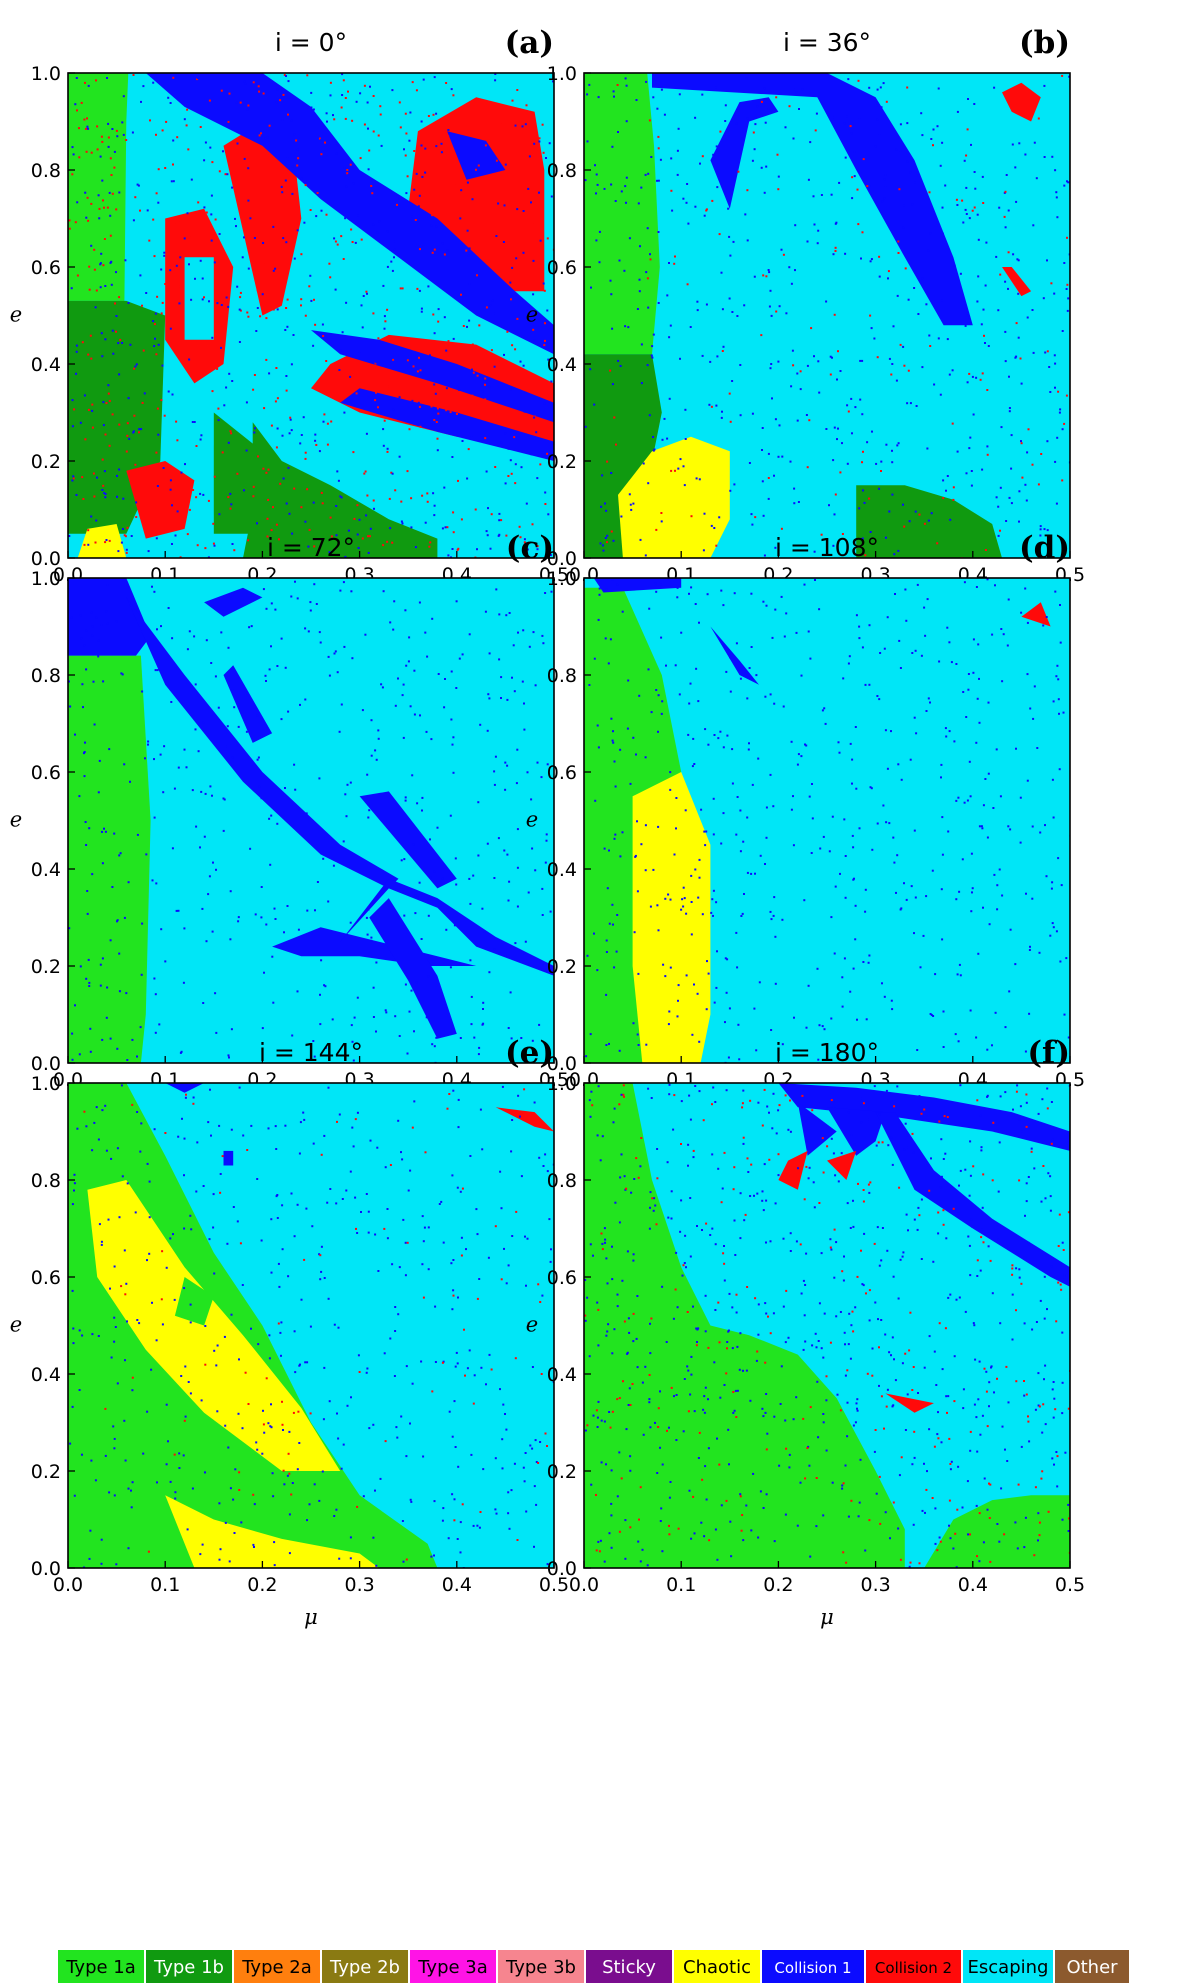 The height and width of the screenshot is (1985, 1200). Describe the element at coordinates (364, 1967) in the screenshot. I see `legend-label: Type 2b` at that location.